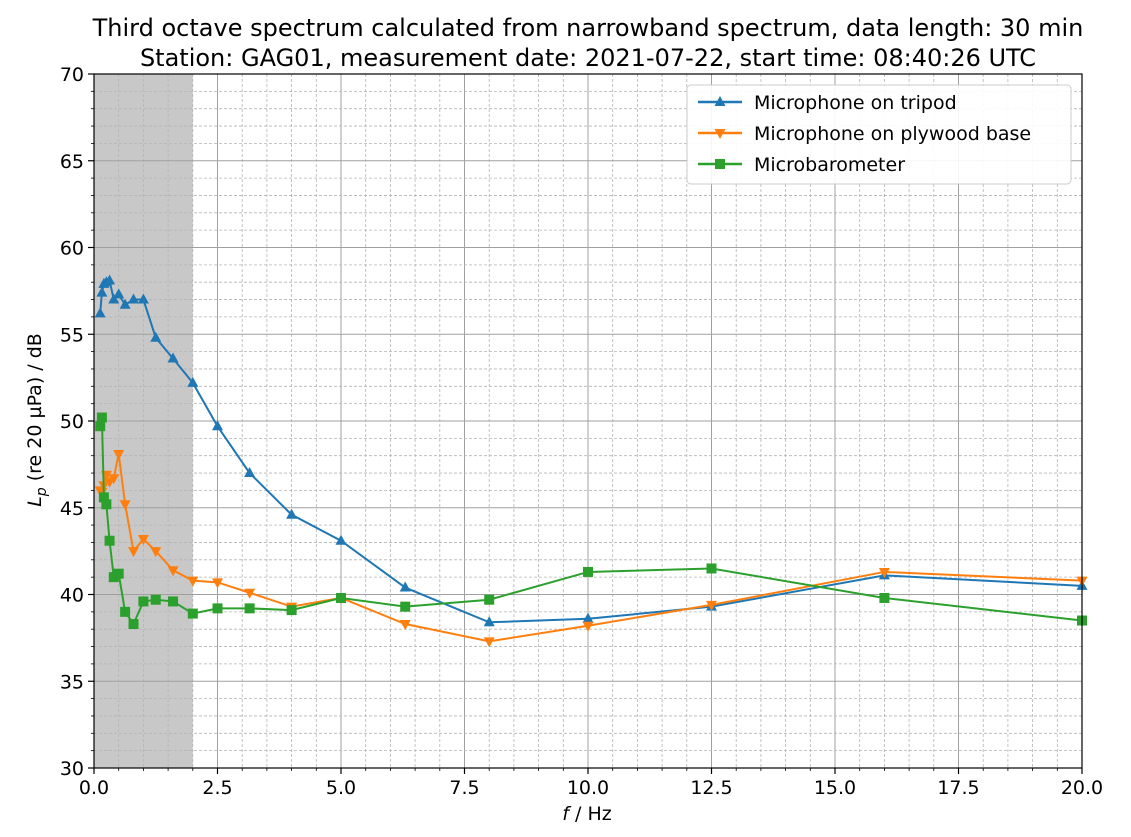 This screenshot has width=1131, height=837. I want to click on legend-item: Microphone on tripod, so click(827, 103).